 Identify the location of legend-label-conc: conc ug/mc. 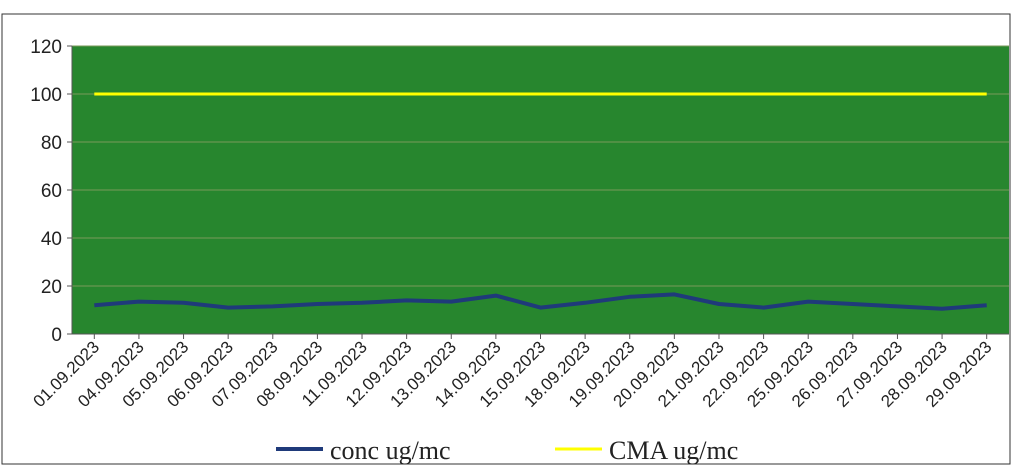
(390, 450).